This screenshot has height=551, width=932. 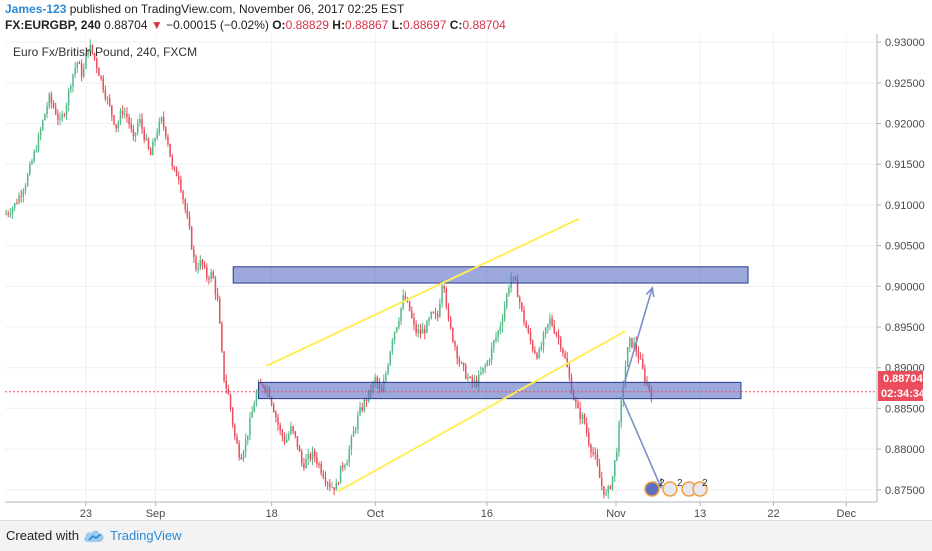 What do you see at coordinates (146, 535) in the screenshot?
I see `tradingview-brand: TradingView` at bounding box center [146, 535].